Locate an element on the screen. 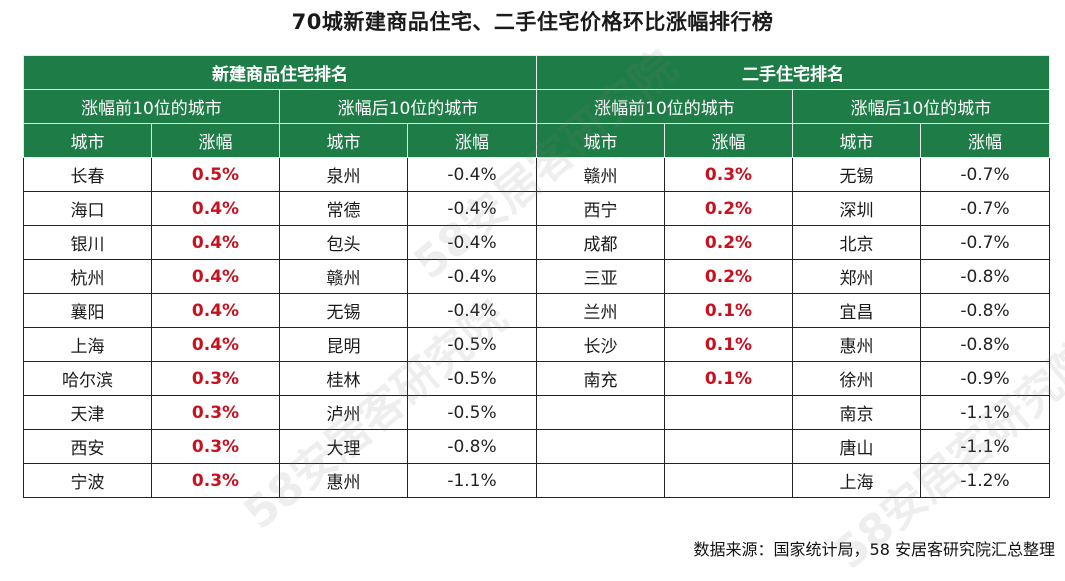 Image resolution: width=1065 pixels, height=581 pixels. group-header-resale-top10: 涨幅前10位的城市 is located at coordinates (664, 106).